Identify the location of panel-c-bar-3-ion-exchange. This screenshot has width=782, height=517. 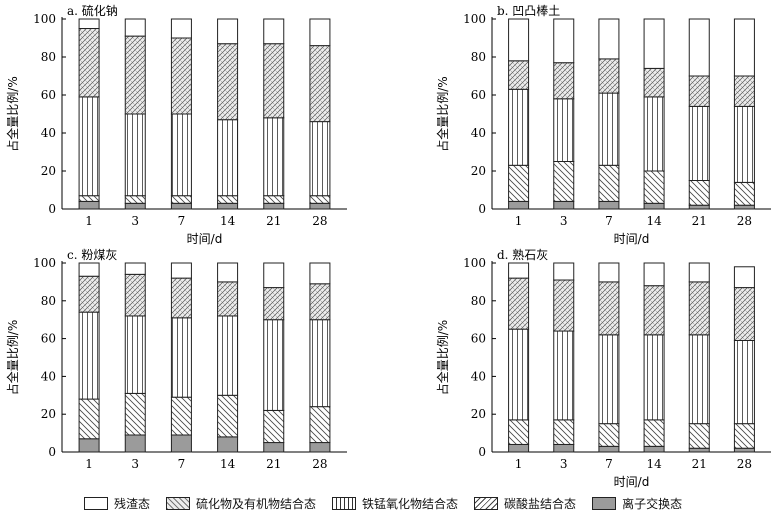
(135, 443).